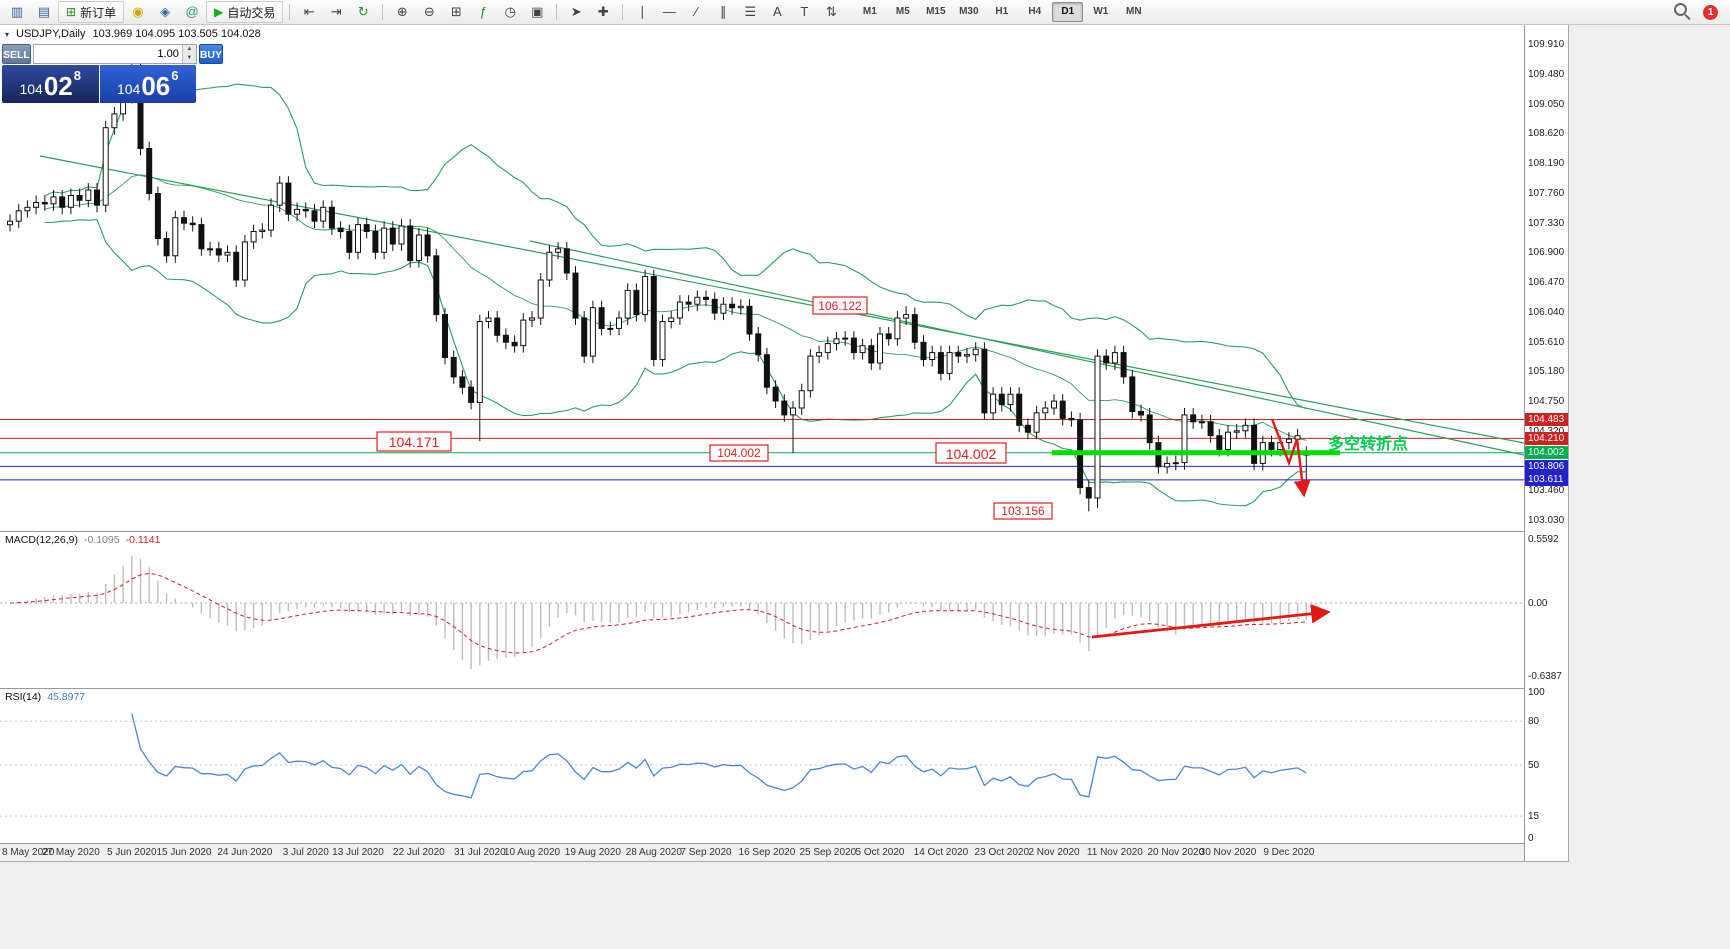 The height and width of the screenshot is (949, 1730). Describe the element at coordinates (762, 610) in the screenshot. I see `macd-panel` at that location.